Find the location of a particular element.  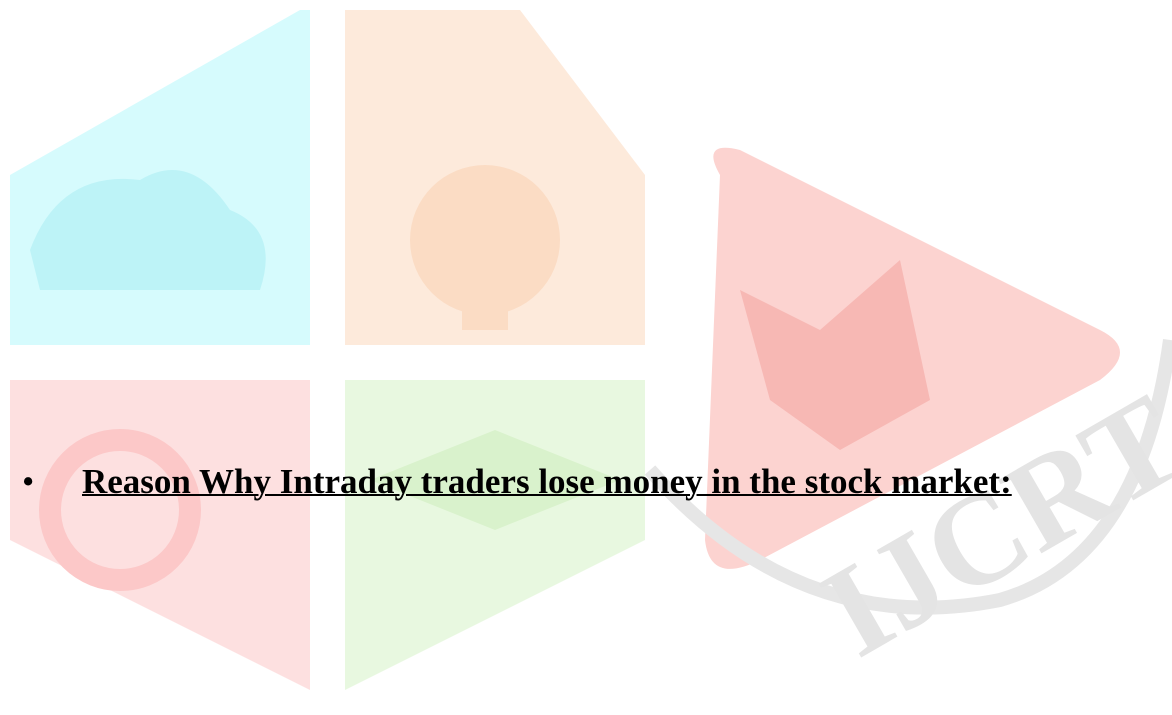

wm-bulb-base is located at coordinates (485, 315).